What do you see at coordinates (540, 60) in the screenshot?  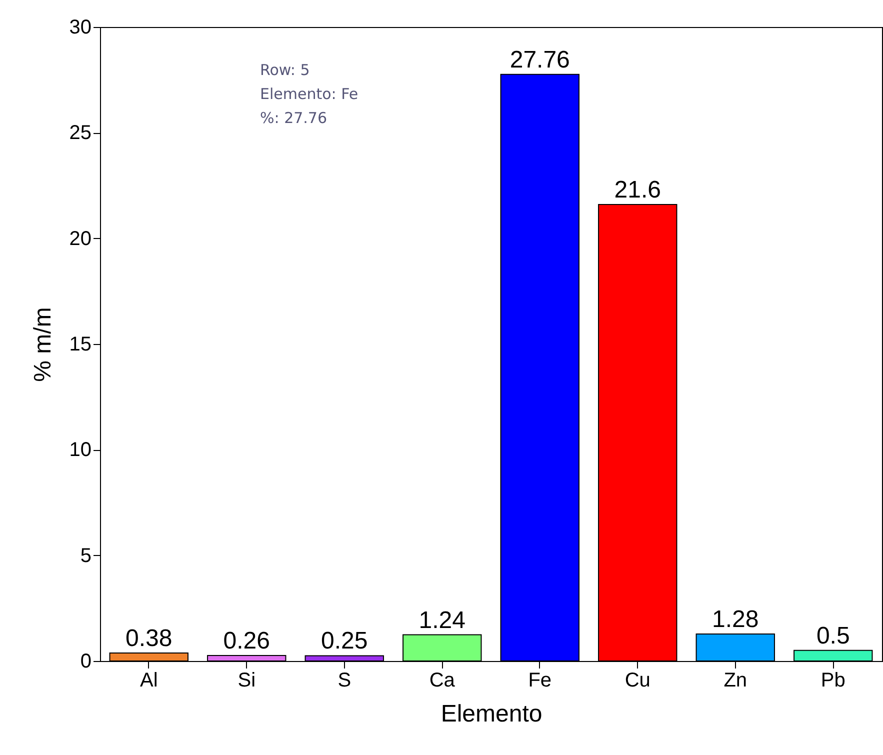 I see `data-label: 27.76` at bounding box center [540, 60].